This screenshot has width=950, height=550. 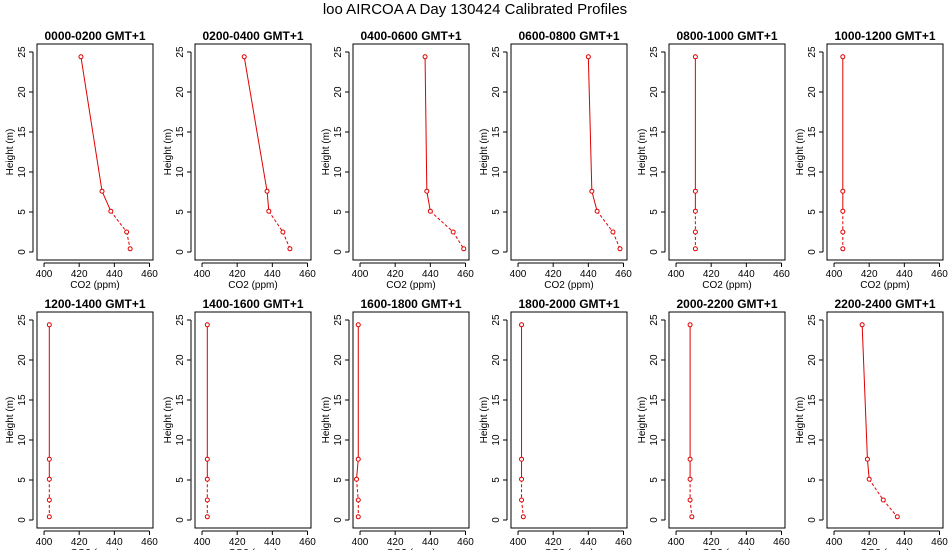 What do you see at coordinates (410, 304) in the screenshot?
I see `panel-title: 1600-1800 GMT+1` at bounding box center [410, 304].